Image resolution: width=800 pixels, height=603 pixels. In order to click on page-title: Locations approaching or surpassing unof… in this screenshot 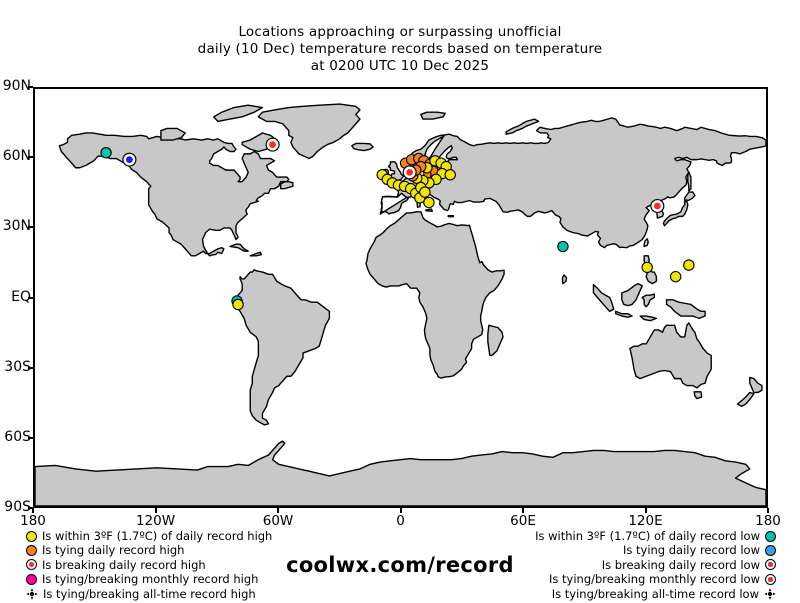, I will do `click(400, 49)`.